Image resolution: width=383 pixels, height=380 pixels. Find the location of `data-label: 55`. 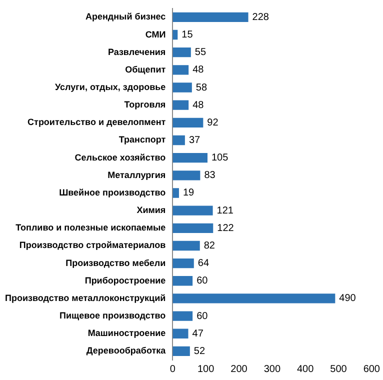

data-label: 55 is located at coordinates (200, 52).